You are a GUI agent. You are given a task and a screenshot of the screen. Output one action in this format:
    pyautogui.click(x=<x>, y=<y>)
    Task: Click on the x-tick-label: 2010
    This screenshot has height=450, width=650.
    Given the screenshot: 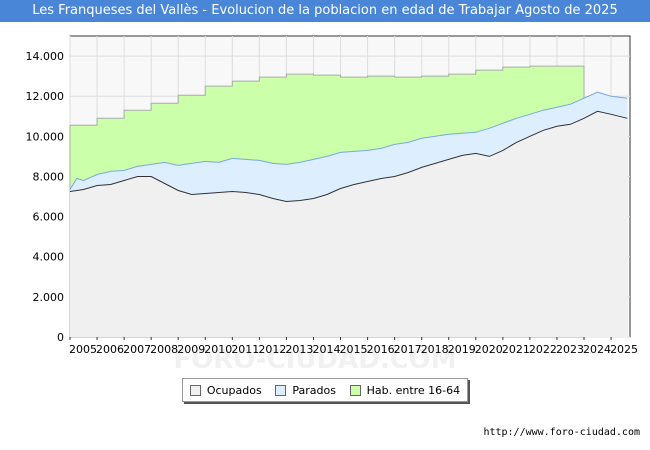 What is the action you would take?
    pyautogui.click(x=218, y=349)
    